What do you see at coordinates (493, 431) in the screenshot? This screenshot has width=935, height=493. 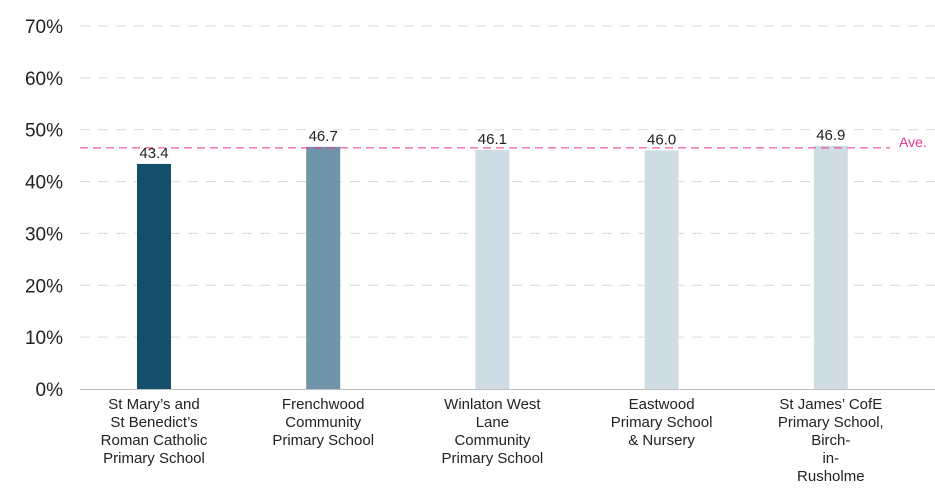 I see `x-tick-label: Winlaton West Lane Community Primary School` at bounding box center [493, 431].